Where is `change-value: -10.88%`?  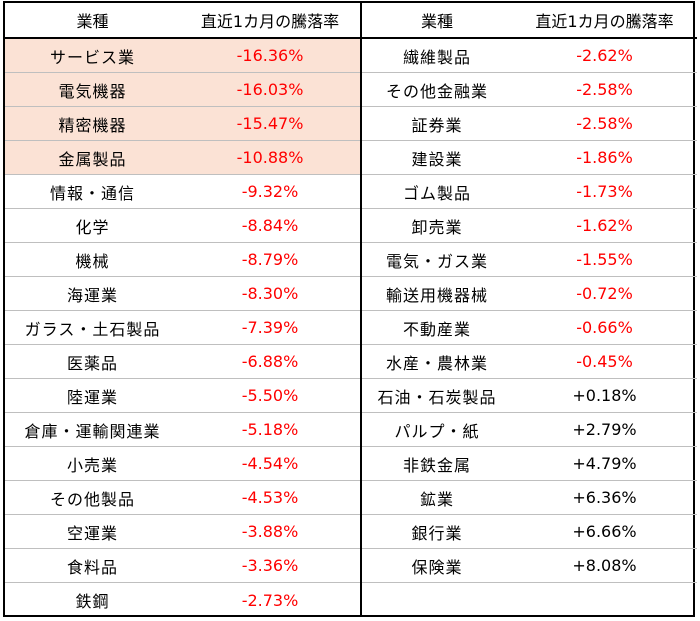 change-value: -10.88% is located at coordinates (270, 157).